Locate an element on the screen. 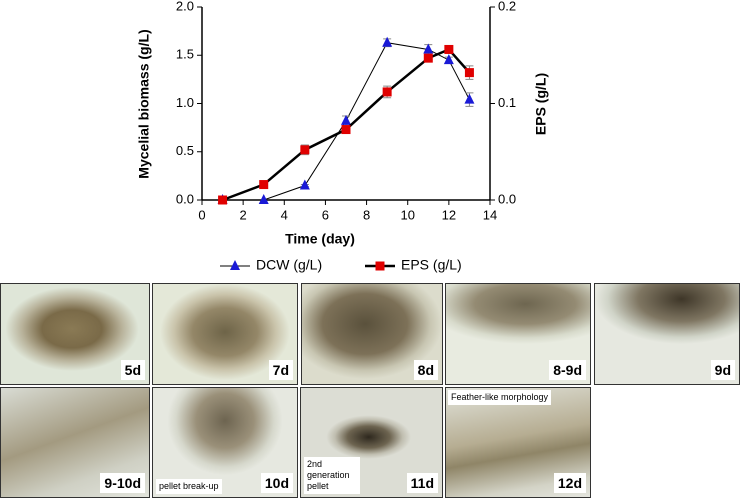 The image size is (740, 498). x-tick-label: 8 is located at coordinates (366, 214).